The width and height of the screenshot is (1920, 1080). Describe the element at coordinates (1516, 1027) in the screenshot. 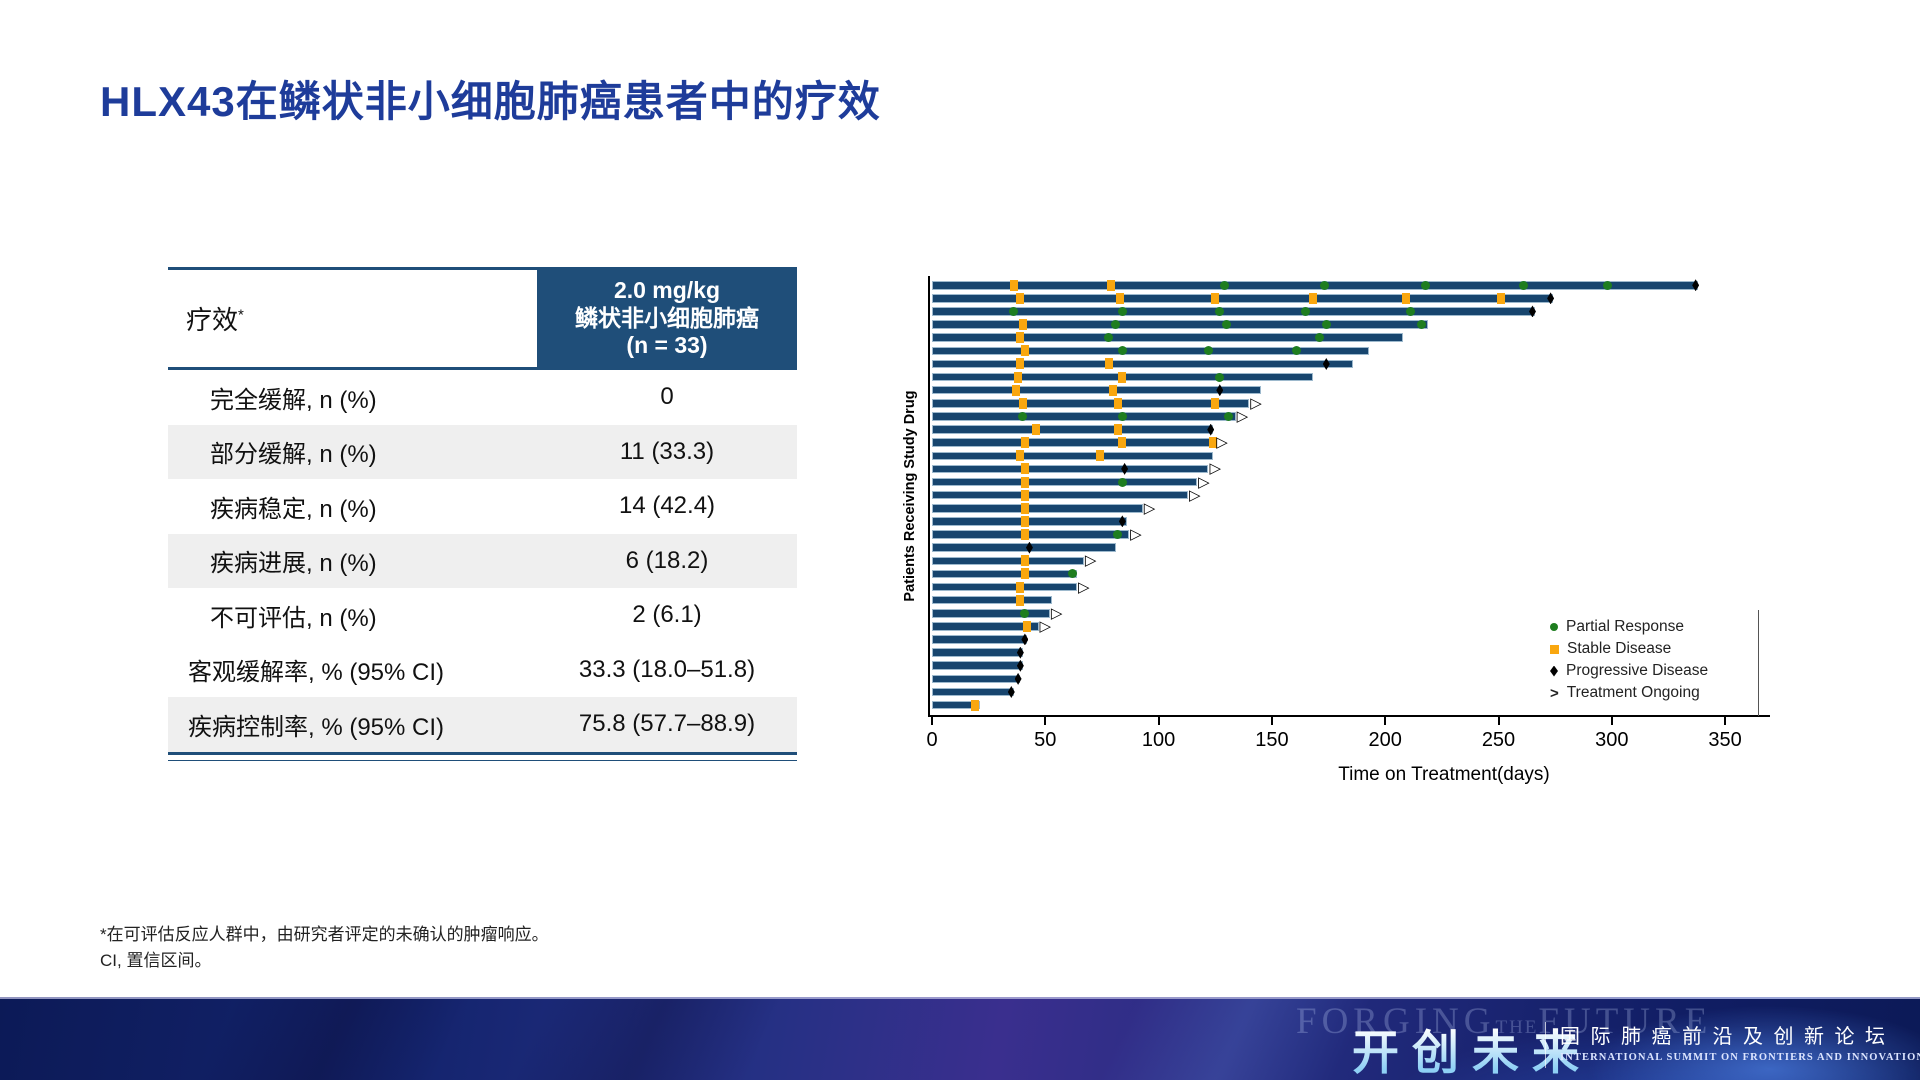

I see `watermark-the: THE` at that location.